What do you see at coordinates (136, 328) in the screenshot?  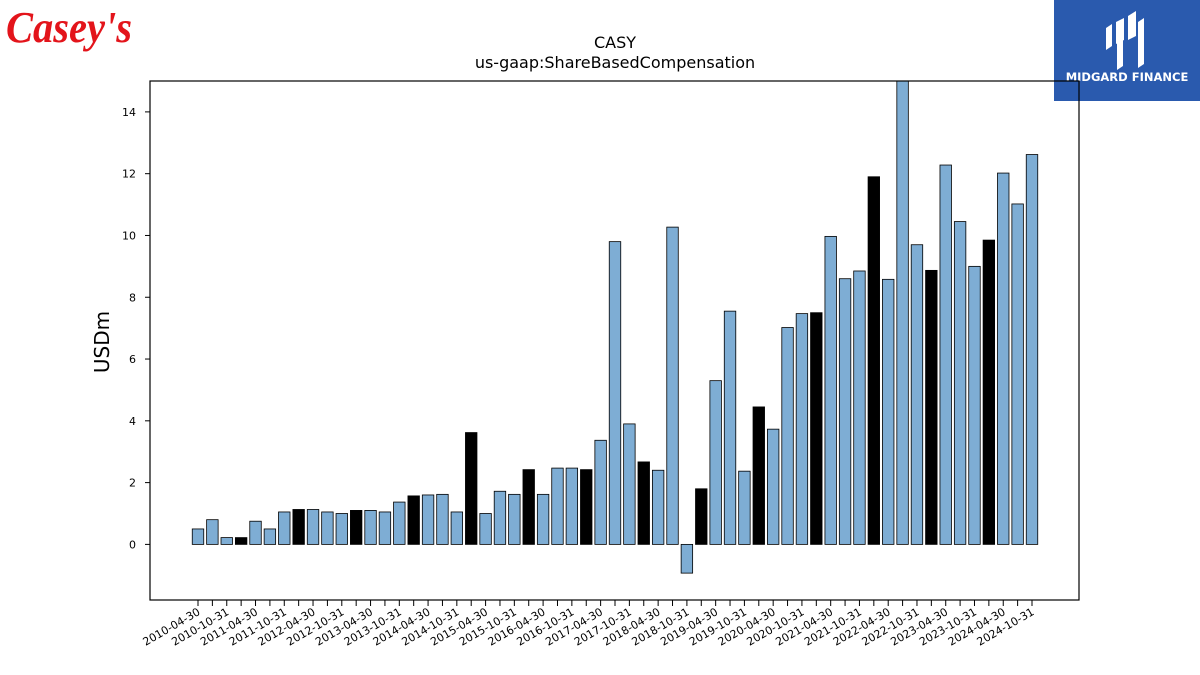 I see `y-axis-ticks: 0 2 4 6 8 10 12 14` at bounding box center [136, 328].